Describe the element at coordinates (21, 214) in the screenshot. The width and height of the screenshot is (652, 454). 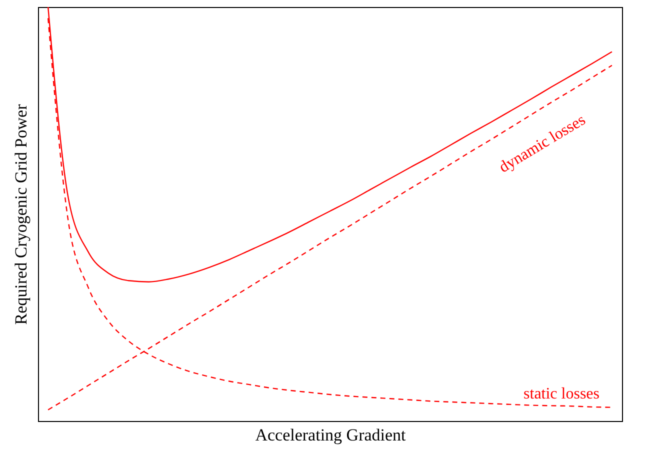
I see `y-axis-title: Required Cryogenic Grid Power` at that location.